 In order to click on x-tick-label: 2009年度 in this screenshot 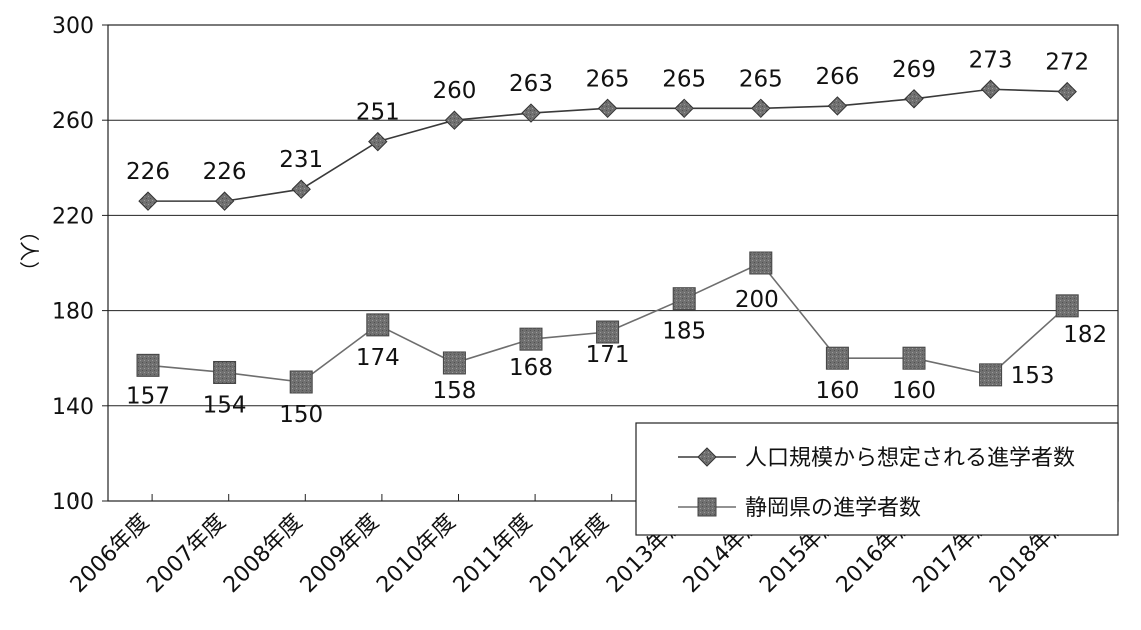, I will do `click(340, 554)`.